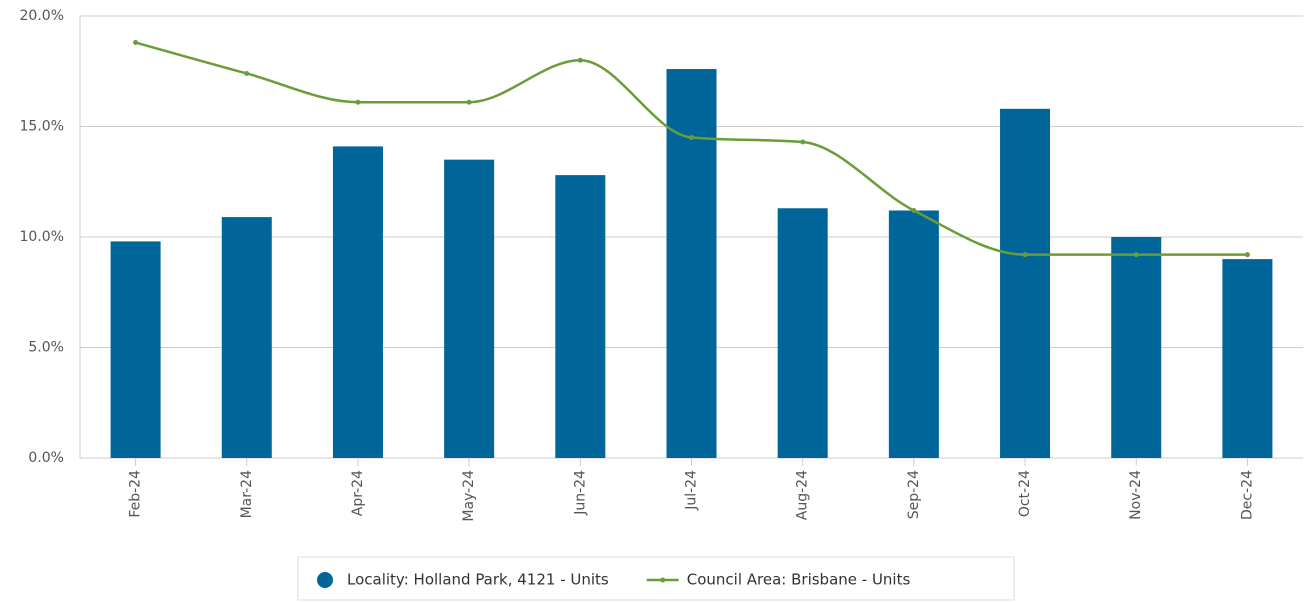 This screenshot has width=1306, height=602. I want to click on x-tick-label: Jul-24, so click(692, 490).